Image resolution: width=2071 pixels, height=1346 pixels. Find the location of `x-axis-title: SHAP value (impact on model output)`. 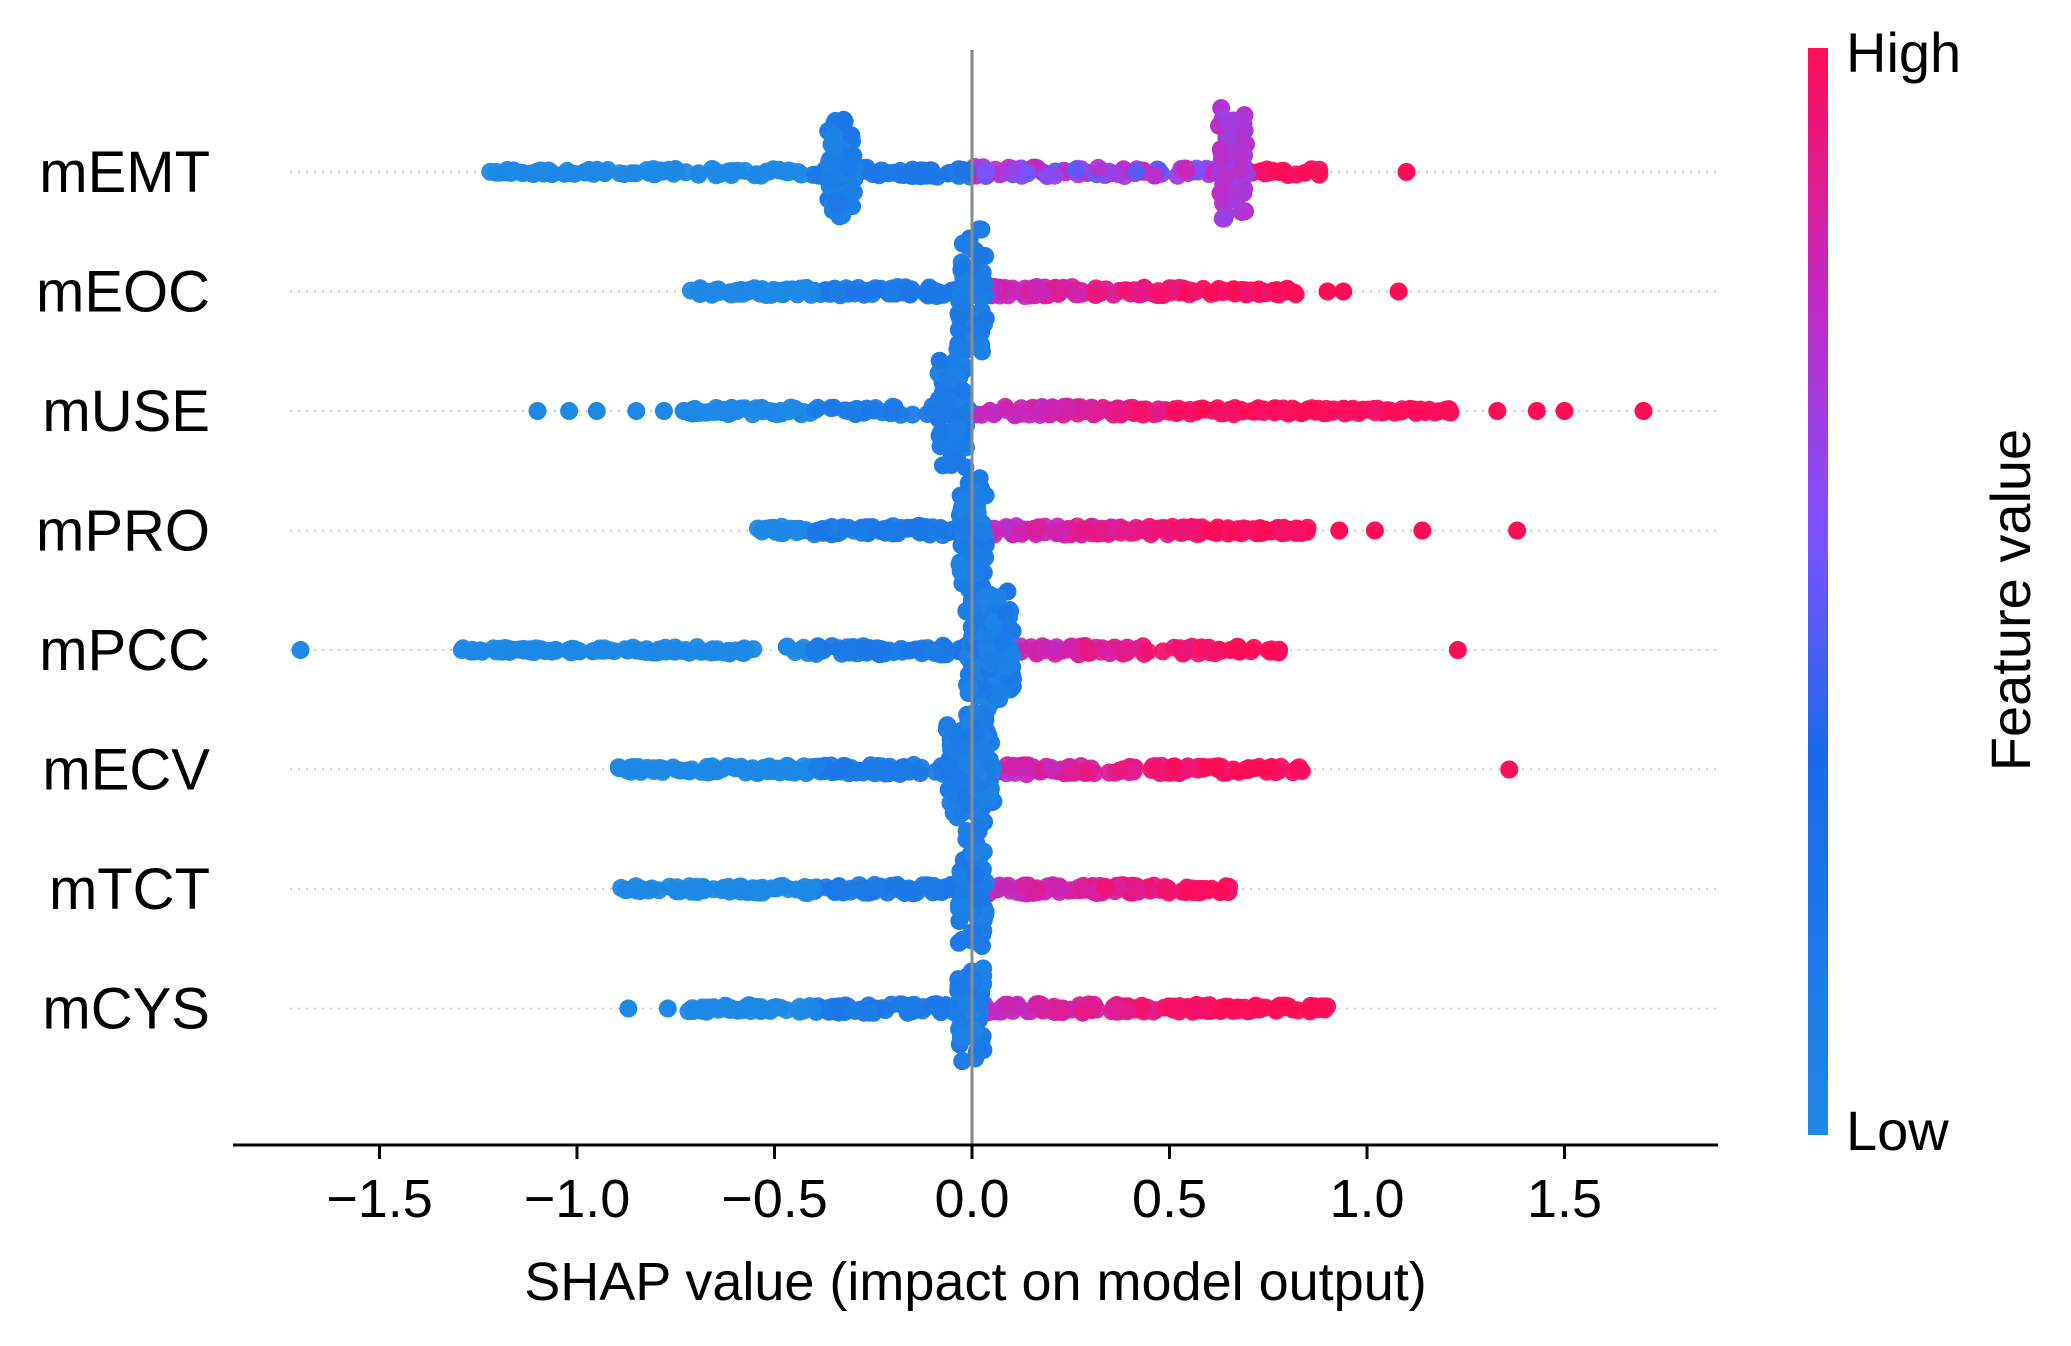

x-axis-title: SHAP value (impact on model output) is located at coordinates (975, 1282).